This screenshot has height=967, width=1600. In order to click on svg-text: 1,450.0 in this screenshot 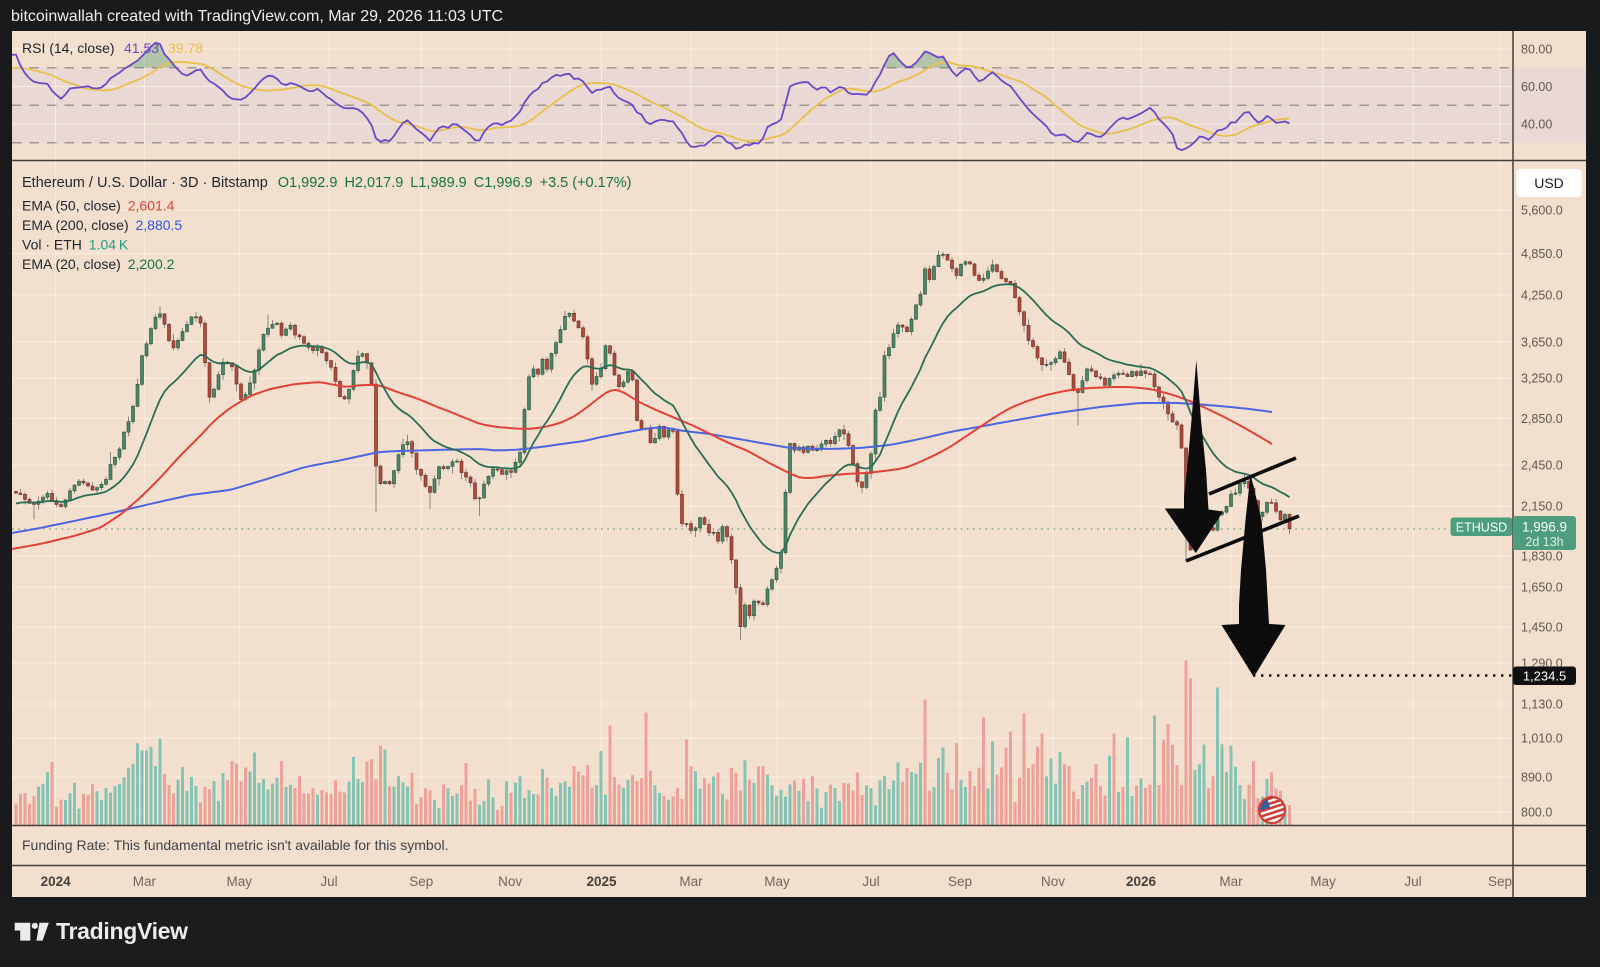, I will do `click(1542, 628)`.